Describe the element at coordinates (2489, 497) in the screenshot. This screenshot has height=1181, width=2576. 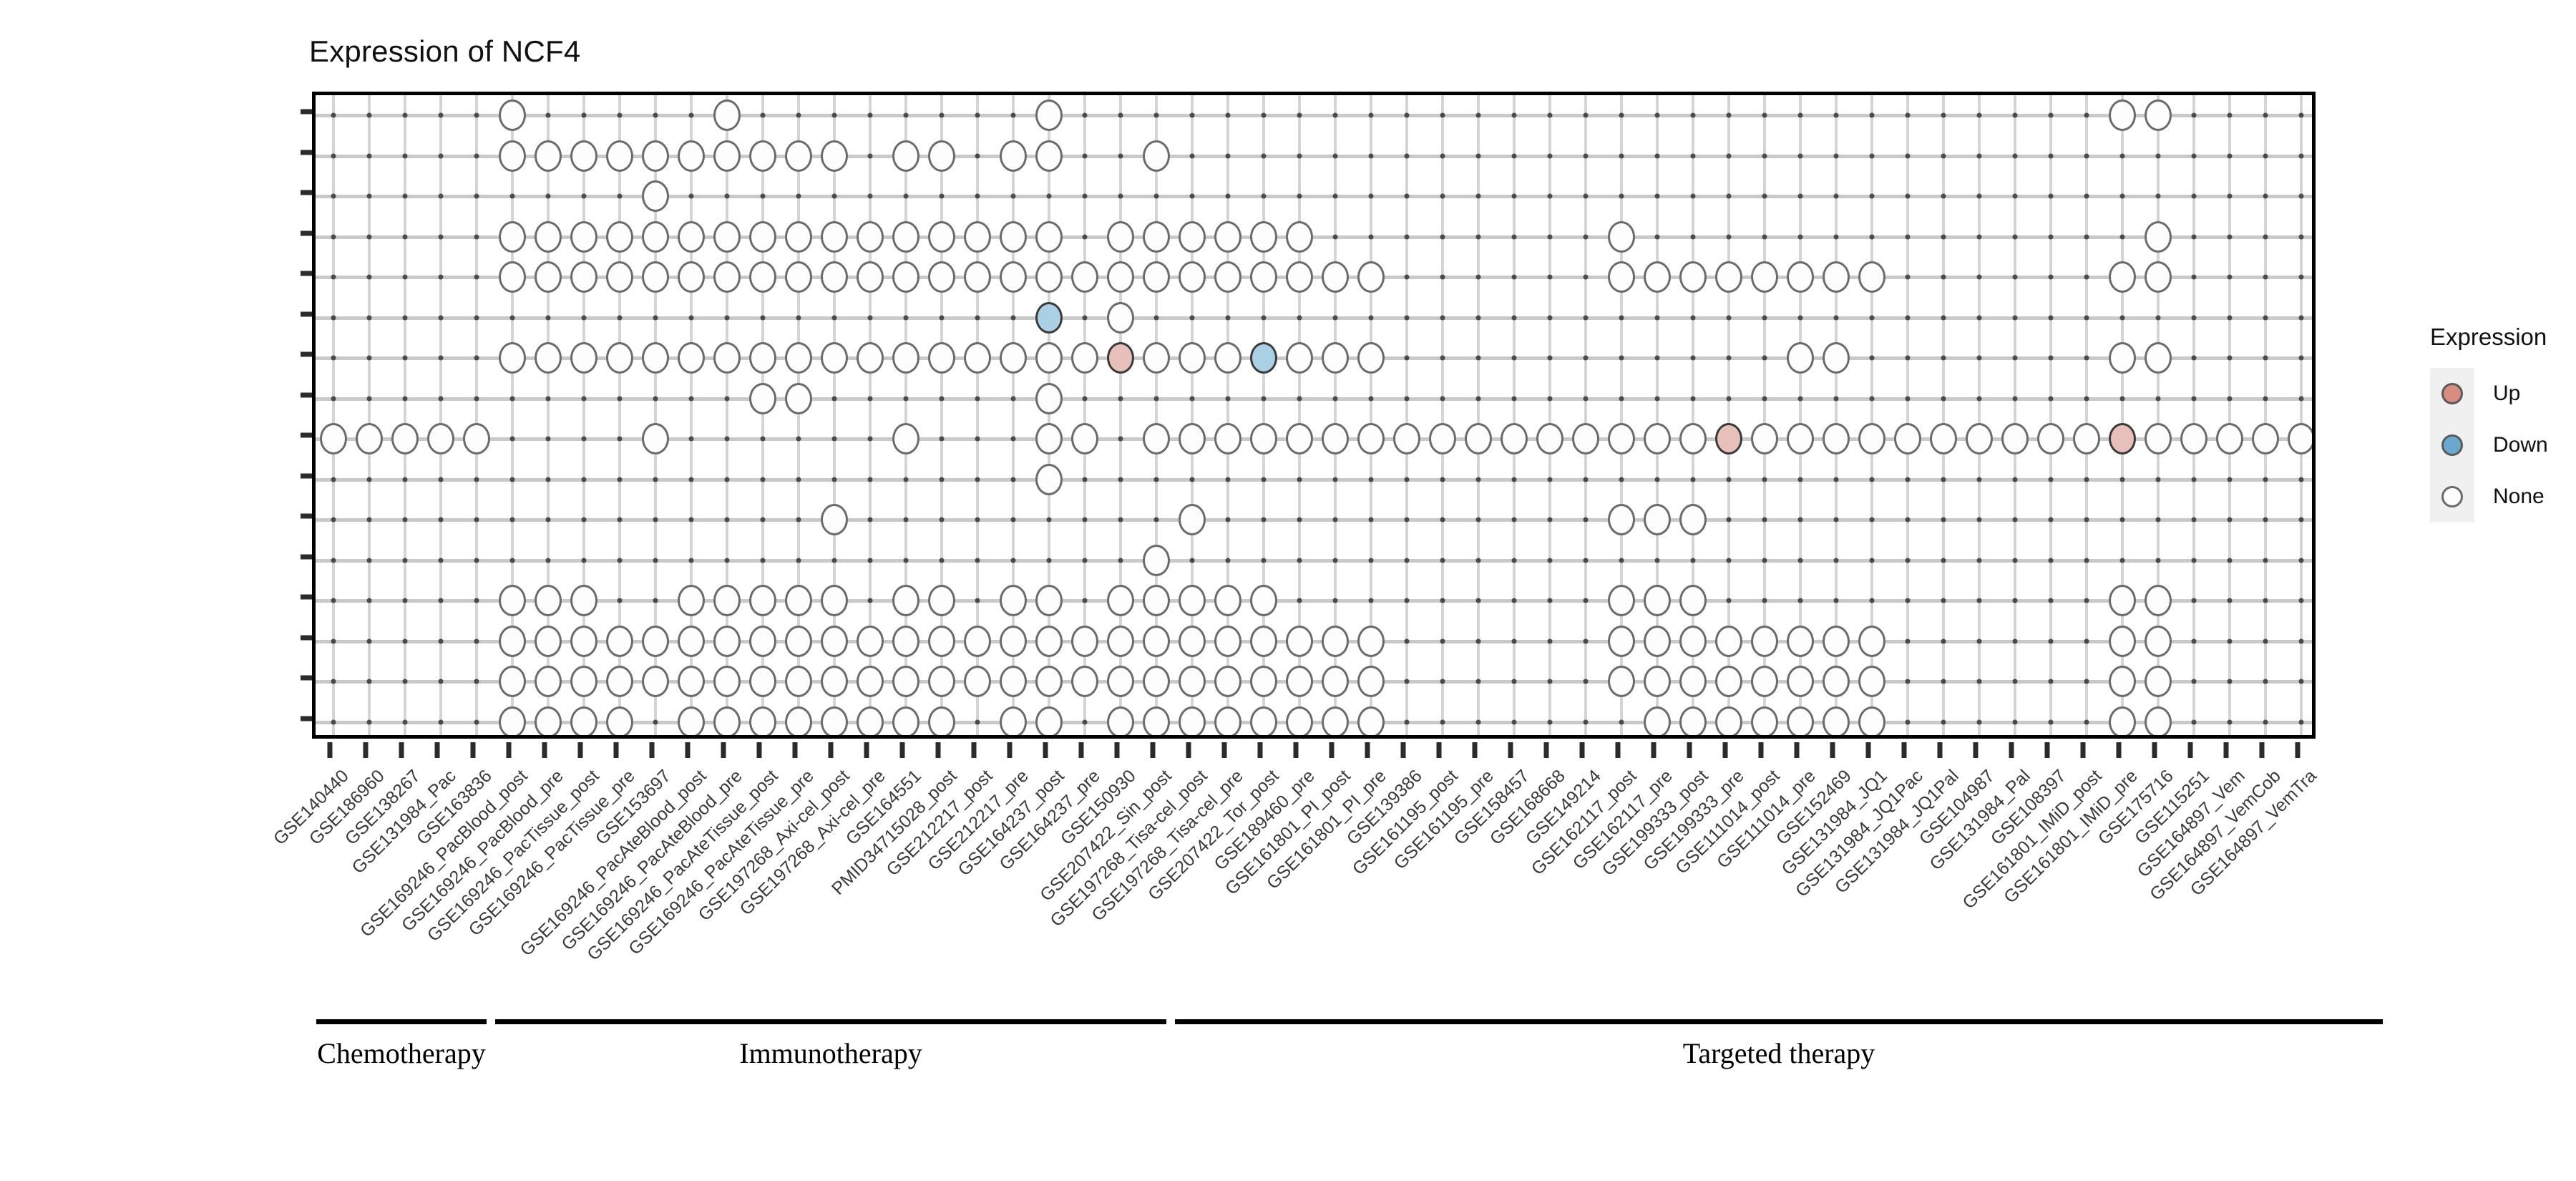
I see `legend-item: None` at that location.